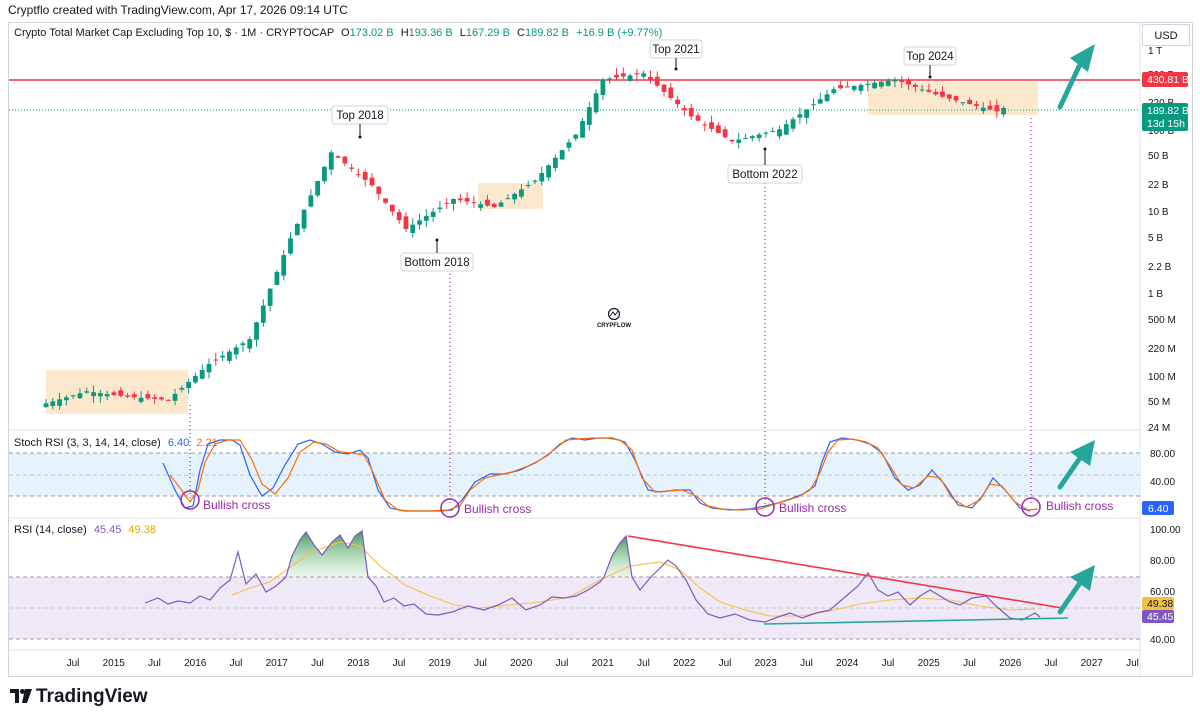  What do you see at coordinates (619, 33) in the screenshot?
I see `legend-change: +16.9 B (+9.77%)` at bounding box center [619, 33].